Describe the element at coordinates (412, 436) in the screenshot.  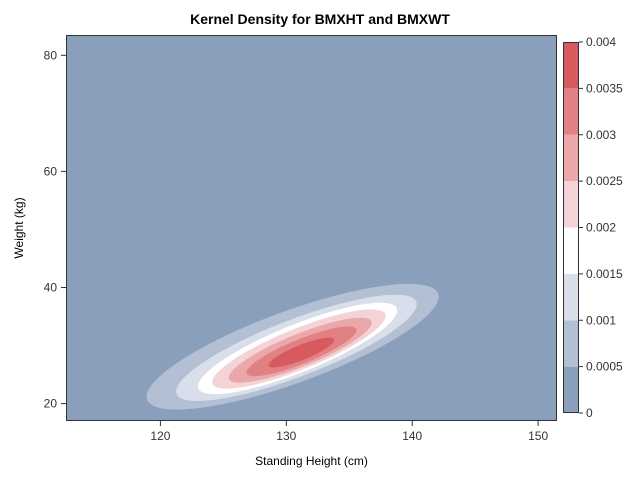
I see `x-tick-label: 140` at that location.